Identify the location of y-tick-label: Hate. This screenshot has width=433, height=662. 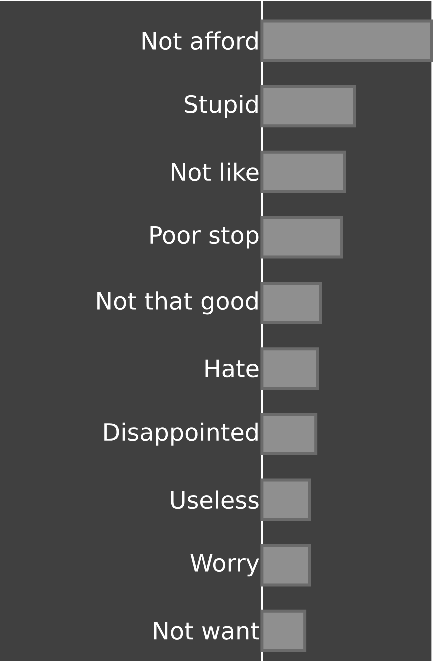
(232, 369).